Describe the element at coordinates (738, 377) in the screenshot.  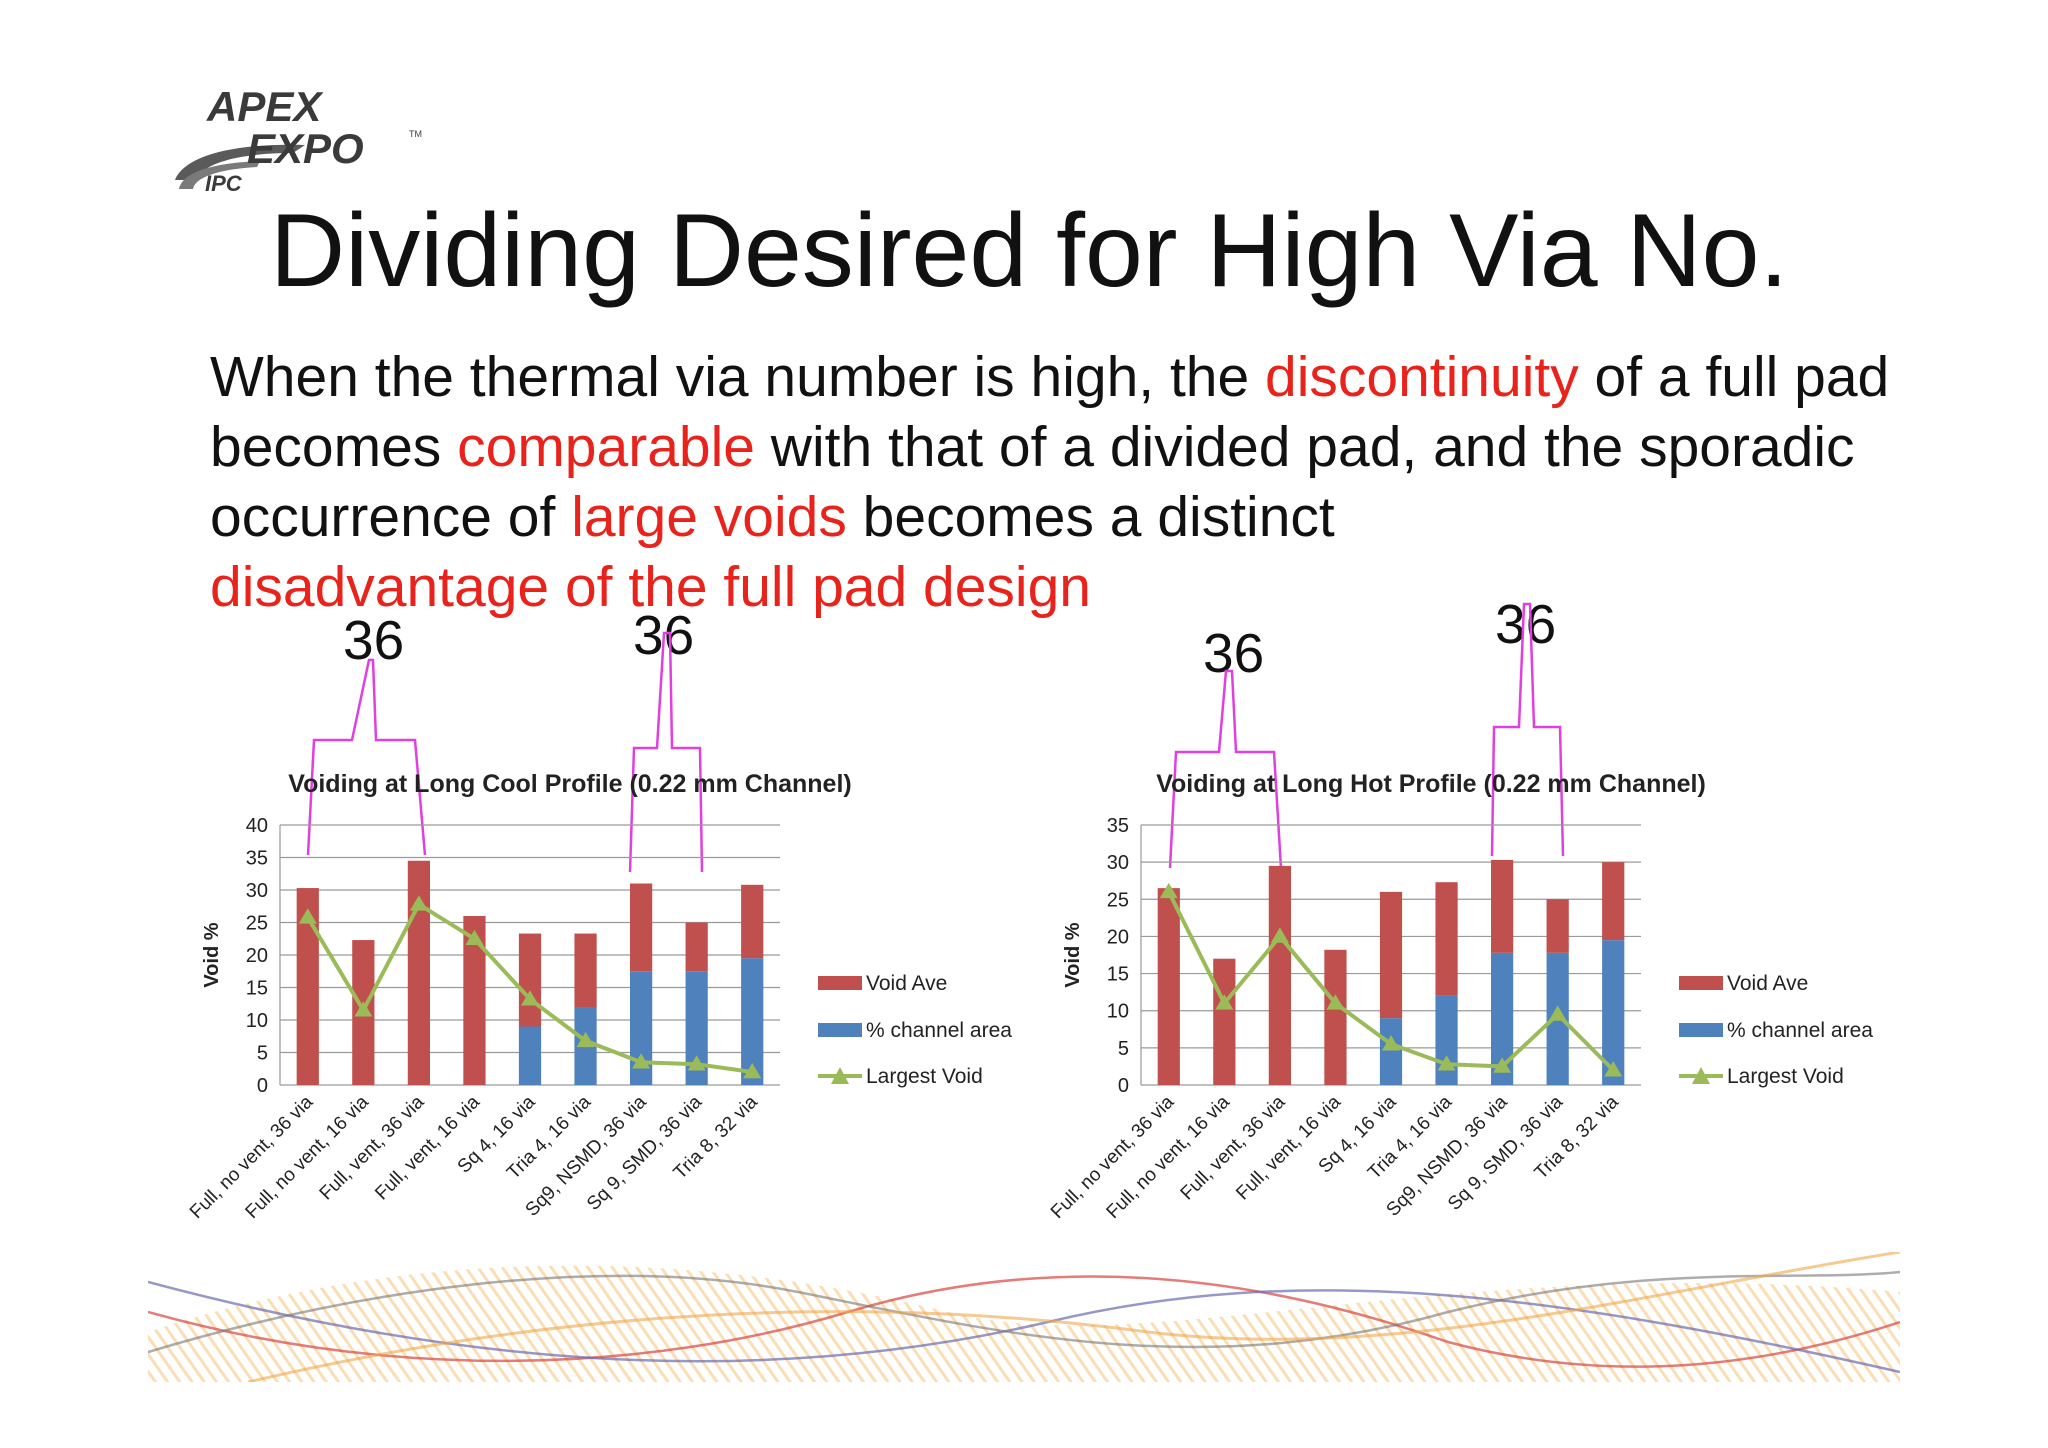
I see `body-text-segment: When the thermal via number is high, the` at that location.